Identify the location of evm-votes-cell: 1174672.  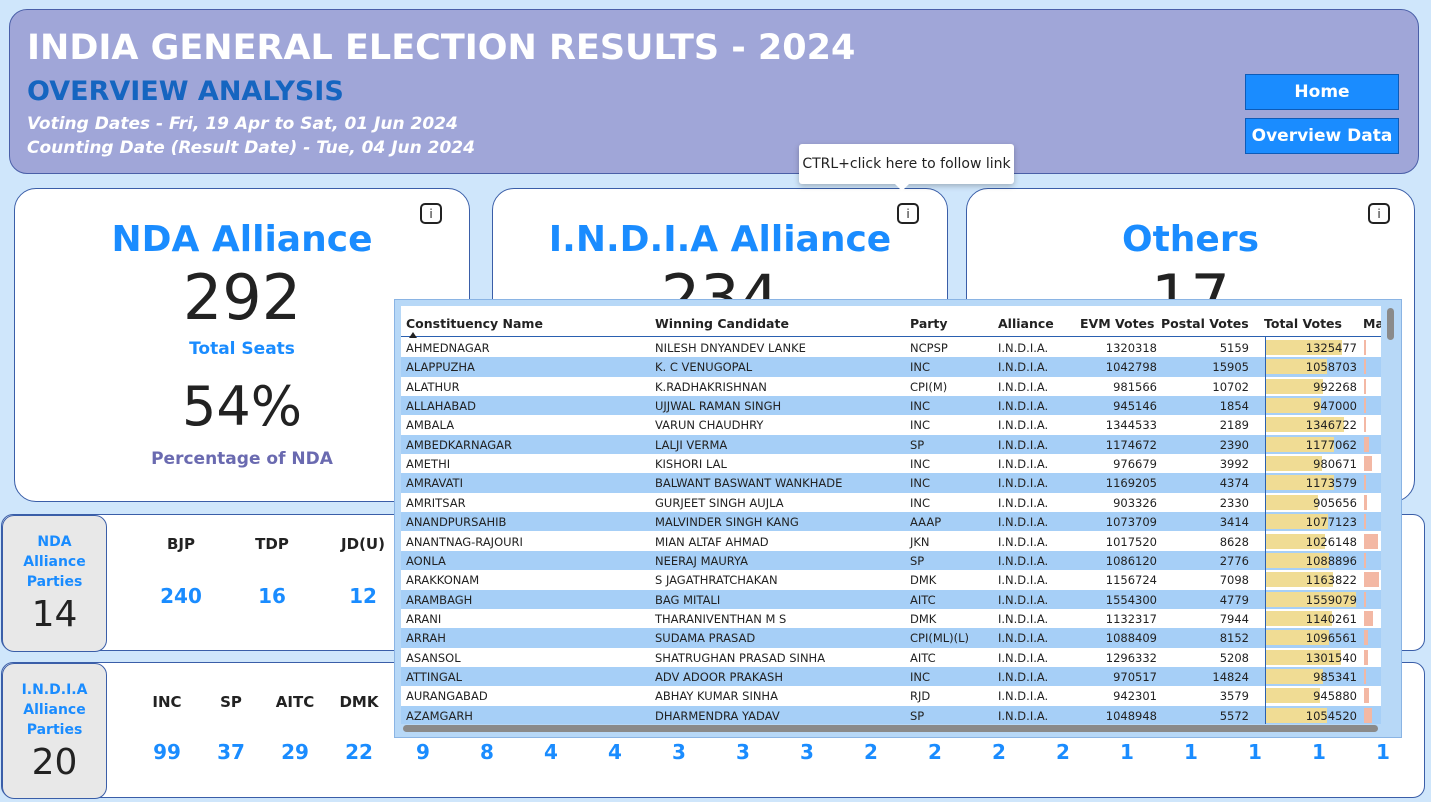
(1131, 444).